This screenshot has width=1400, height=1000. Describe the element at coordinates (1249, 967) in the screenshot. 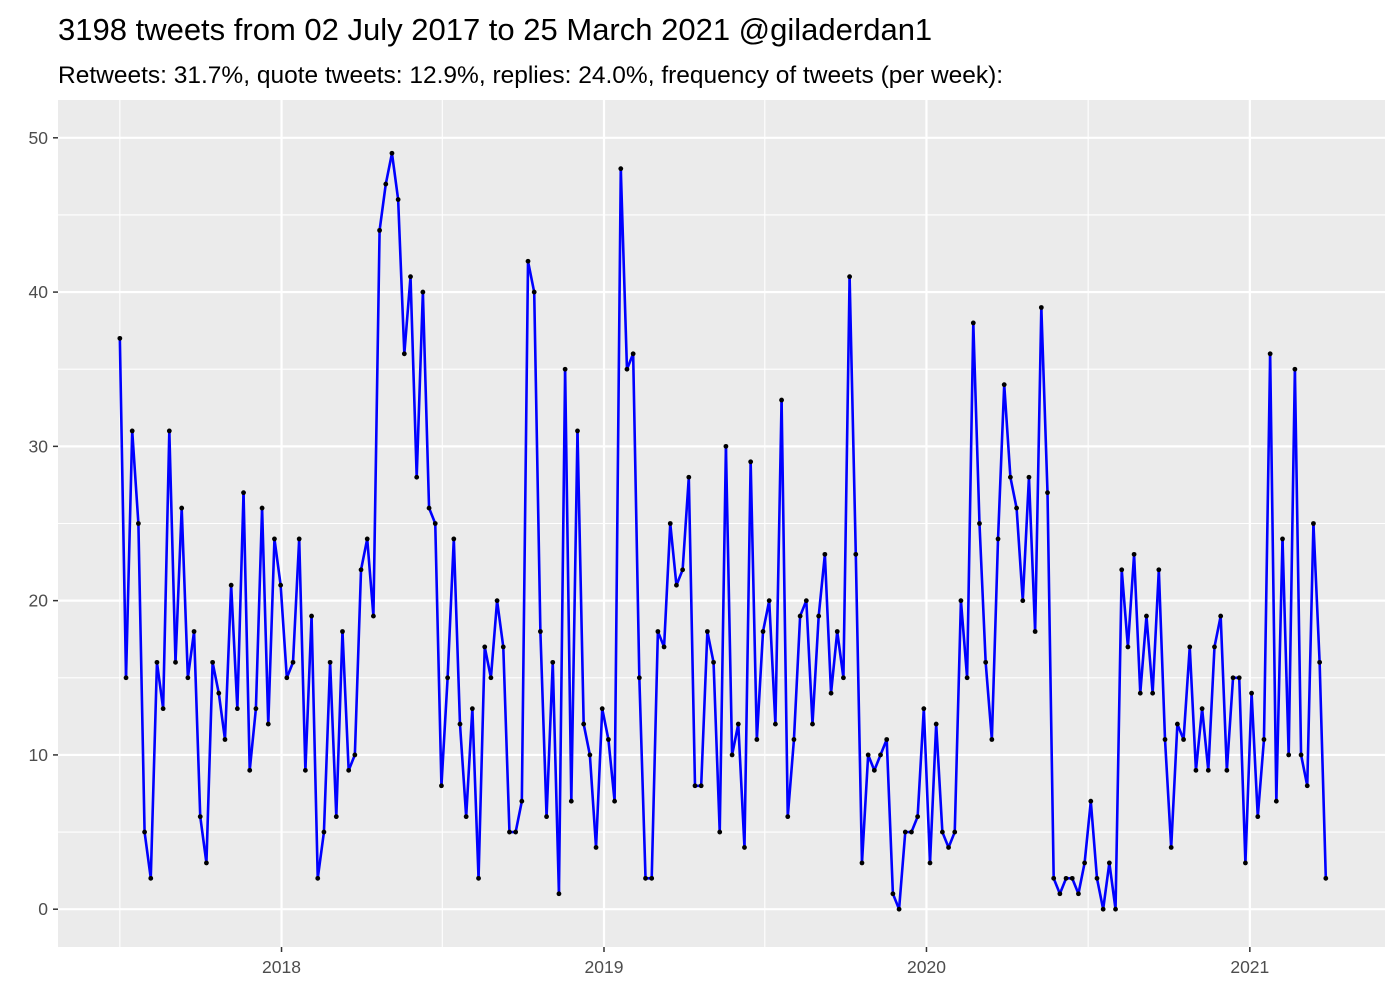

I see `x-tick-label: 2021` at that location.